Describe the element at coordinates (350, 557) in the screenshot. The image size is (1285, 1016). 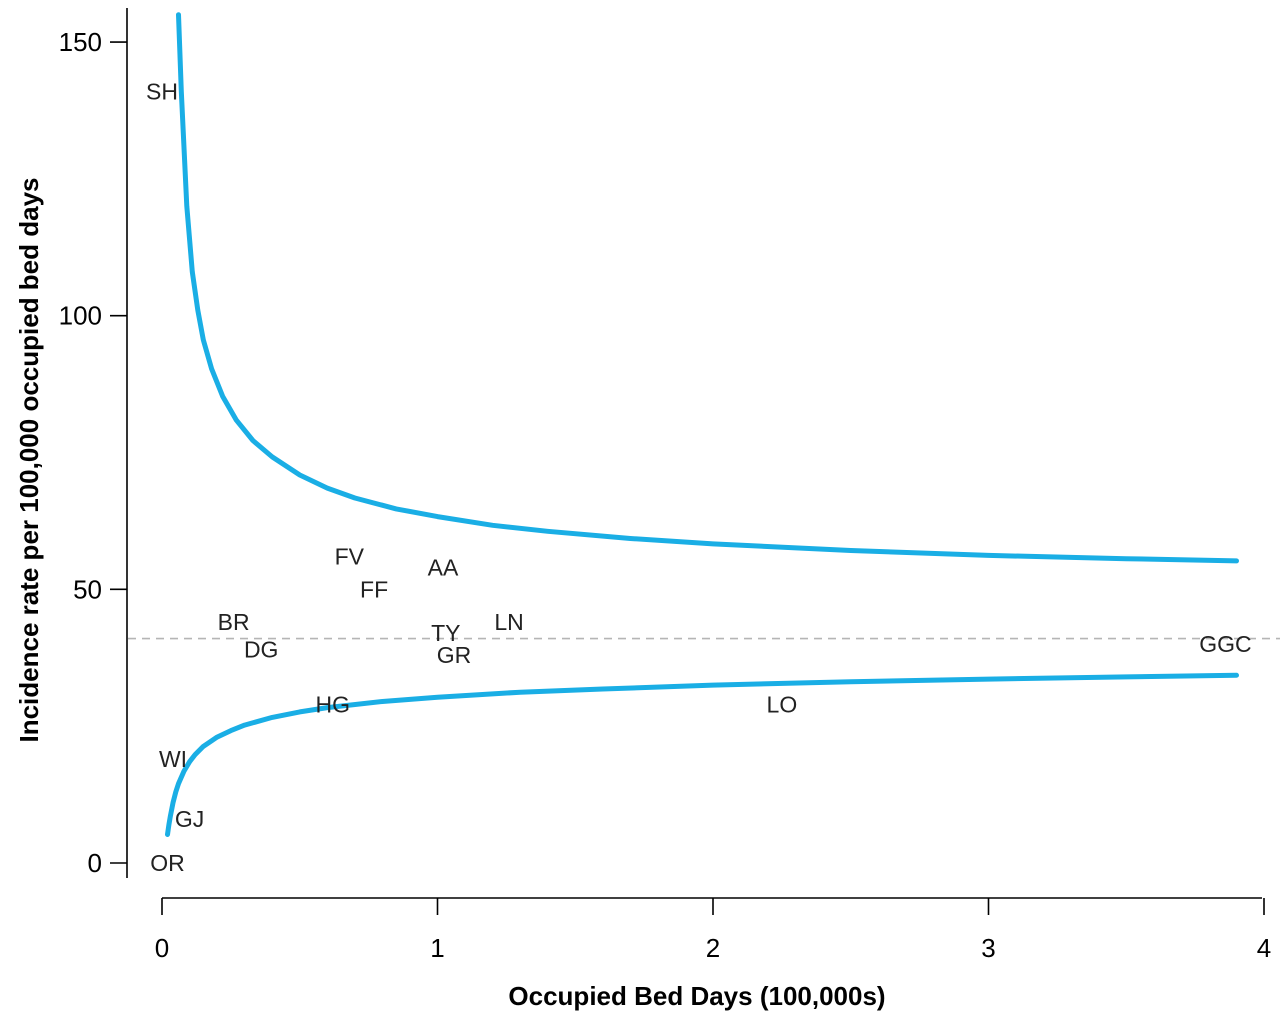
I see `point-label-fv: FV` at that location.